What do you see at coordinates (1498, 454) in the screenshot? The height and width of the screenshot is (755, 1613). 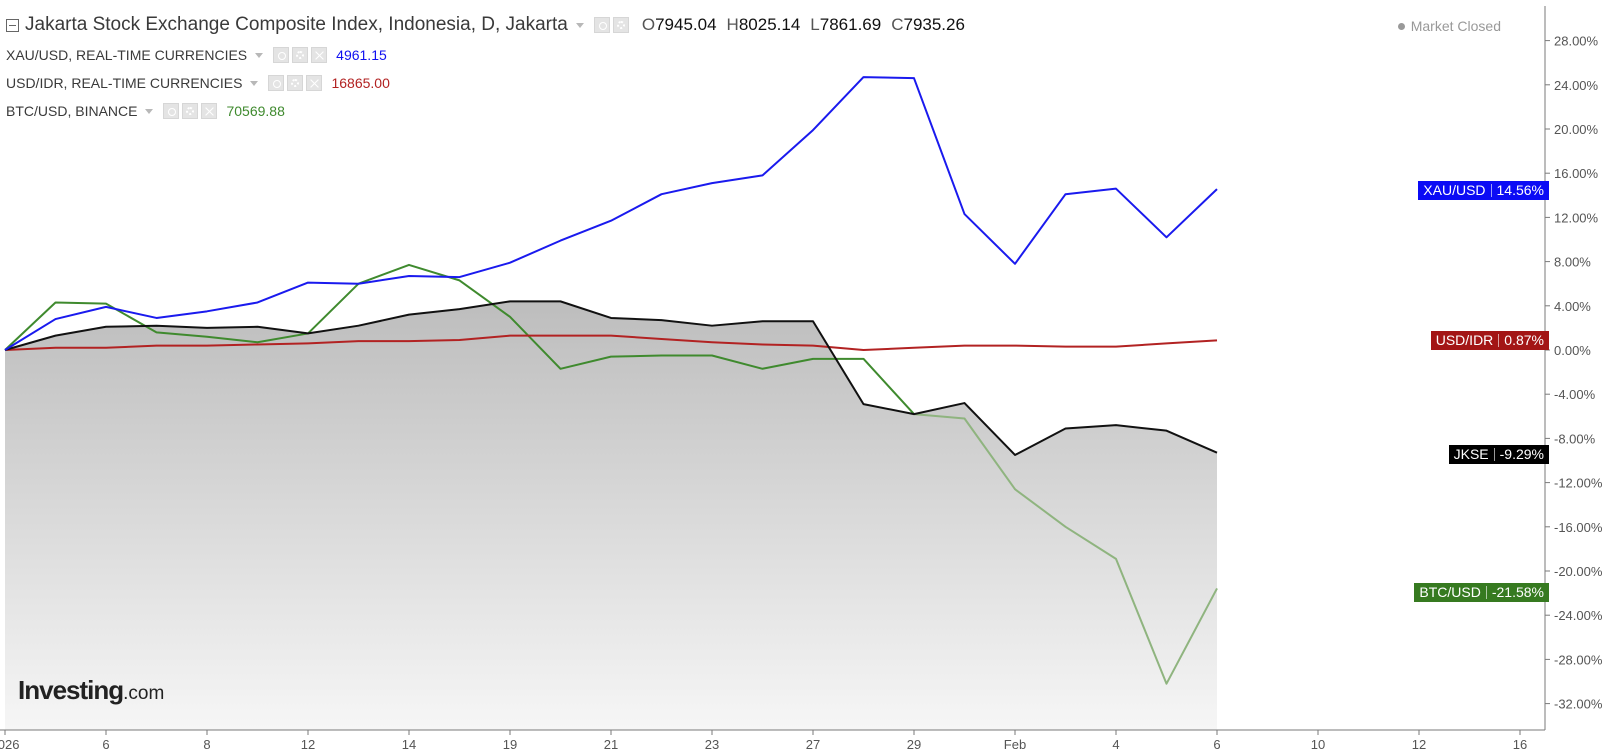 I see `badge-jkse: JKSE -9.29%` at bounding box center [1498, 454].